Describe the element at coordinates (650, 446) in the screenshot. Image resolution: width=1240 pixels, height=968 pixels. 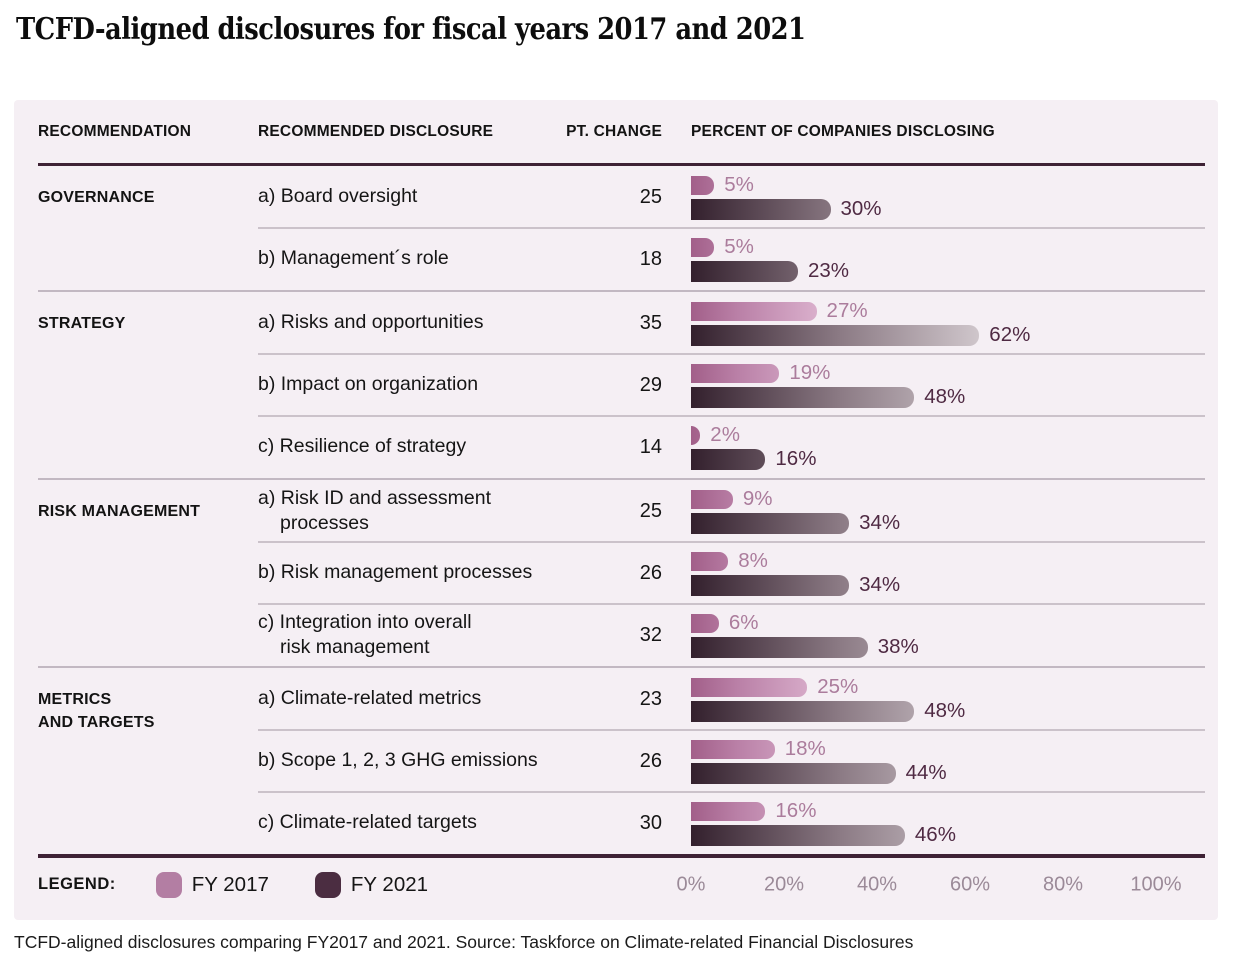
I see `pt-change-cell: 14` at that location.